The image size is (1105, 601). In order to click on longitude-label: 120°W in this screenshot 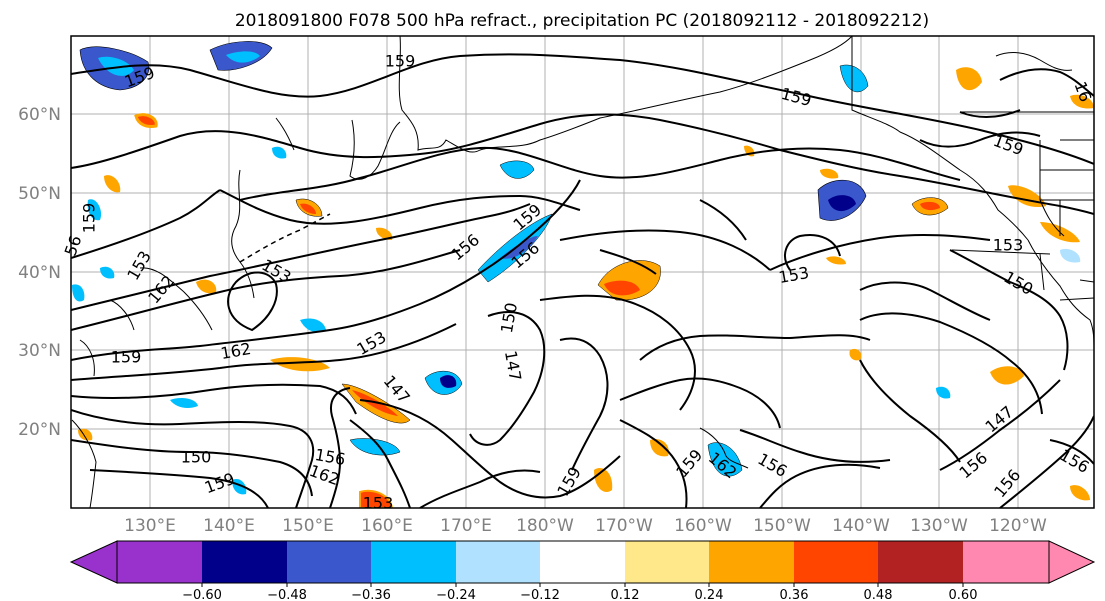, I will do `click(1018, 526)`.